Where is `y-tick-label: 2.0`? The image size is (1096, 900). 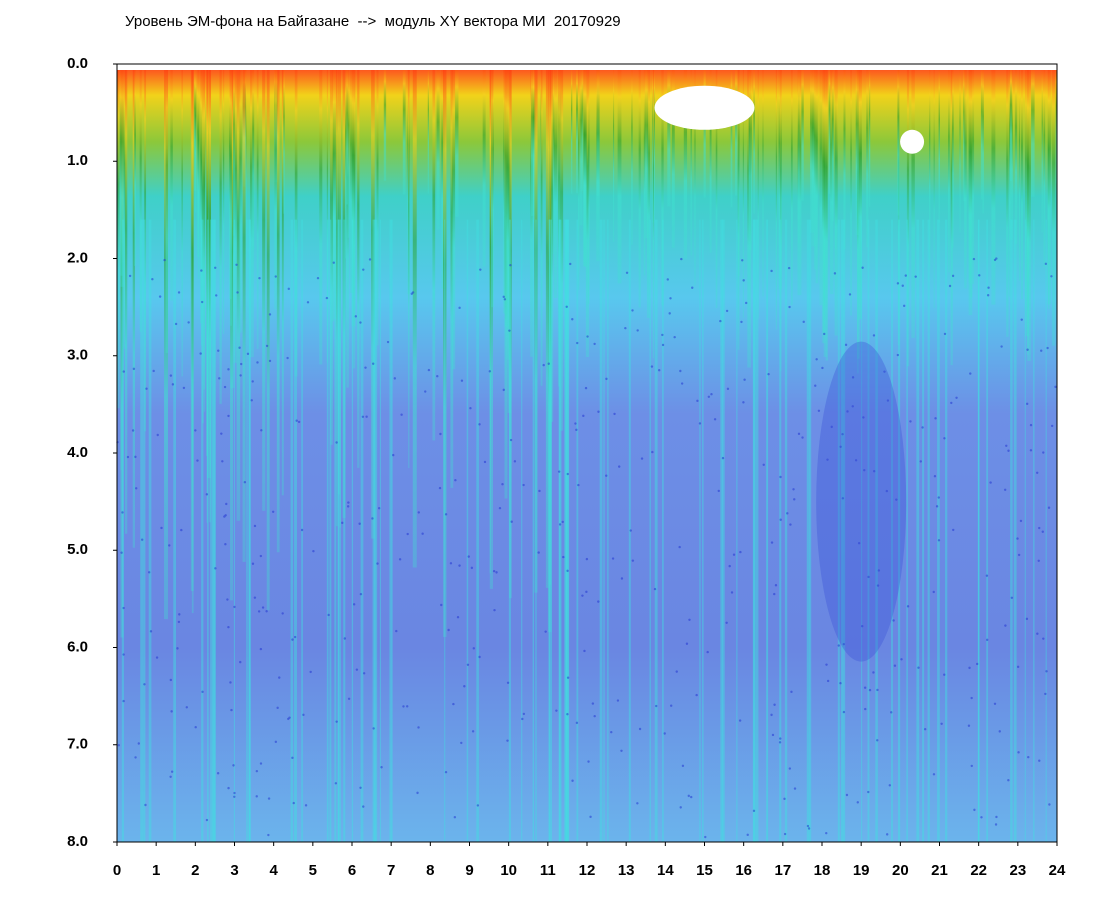
y-tick-label: 2.0 is located at coordinates (77, 257).